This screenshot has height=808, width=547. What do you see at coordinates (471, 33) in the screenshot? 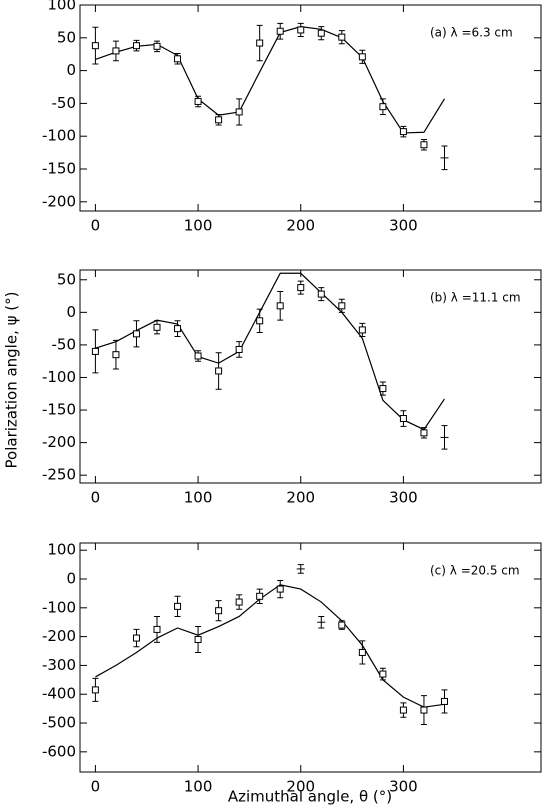
I see `panel-label: (a) λ =6.3 cm` at bounding box center [471, 33].